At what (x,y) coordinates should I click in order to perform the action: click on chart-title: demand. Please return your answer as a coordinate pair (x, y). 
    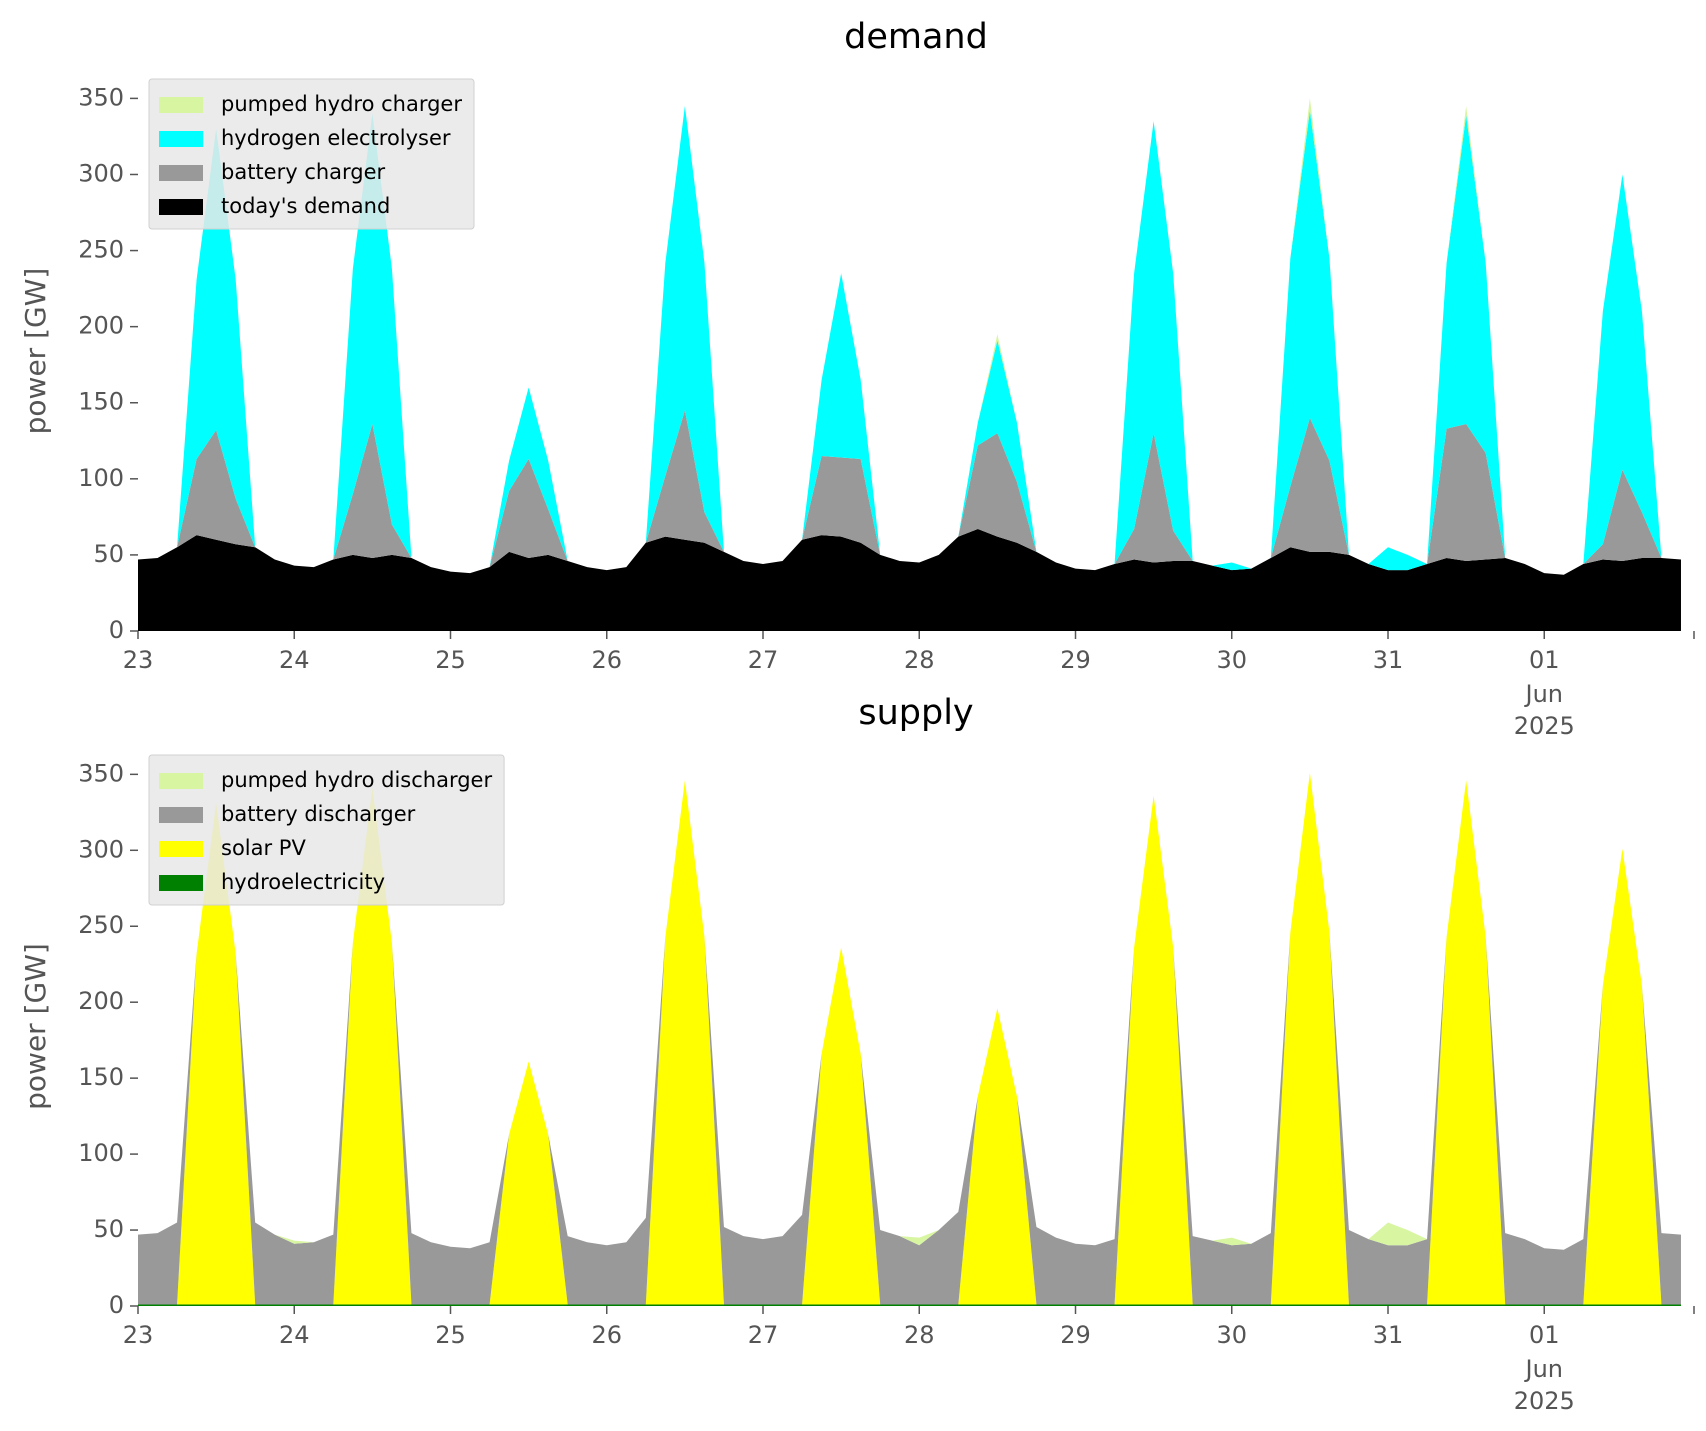
    Looking at the image, I should click on (916, 37).